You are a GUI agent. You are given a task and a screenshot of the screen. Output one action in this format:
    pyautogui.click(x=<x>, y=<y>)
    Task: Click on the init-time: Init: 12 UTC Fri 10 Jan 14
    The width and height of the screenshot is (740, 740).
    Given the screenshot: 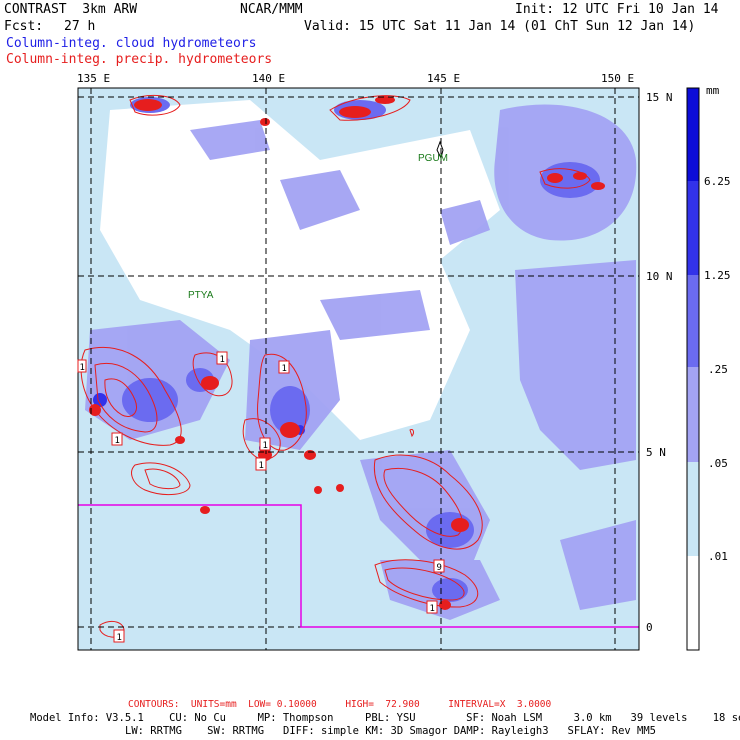 What is the action you would take?
    pyautogui.click(x=617, y=9)
    